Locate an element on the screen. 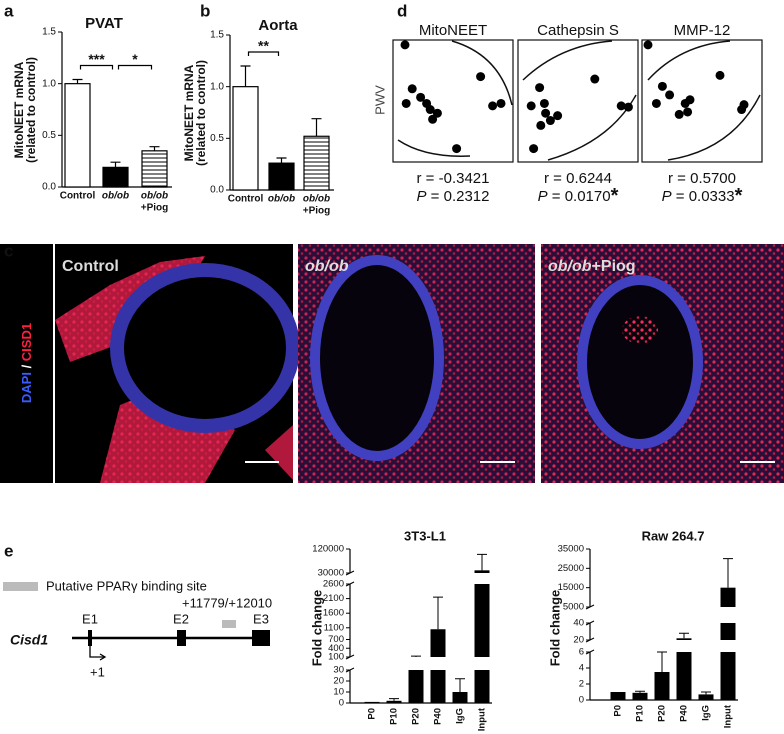 The image size is (784, 734). p-label: P = 0.0170* is located at coordinates (578, 196).